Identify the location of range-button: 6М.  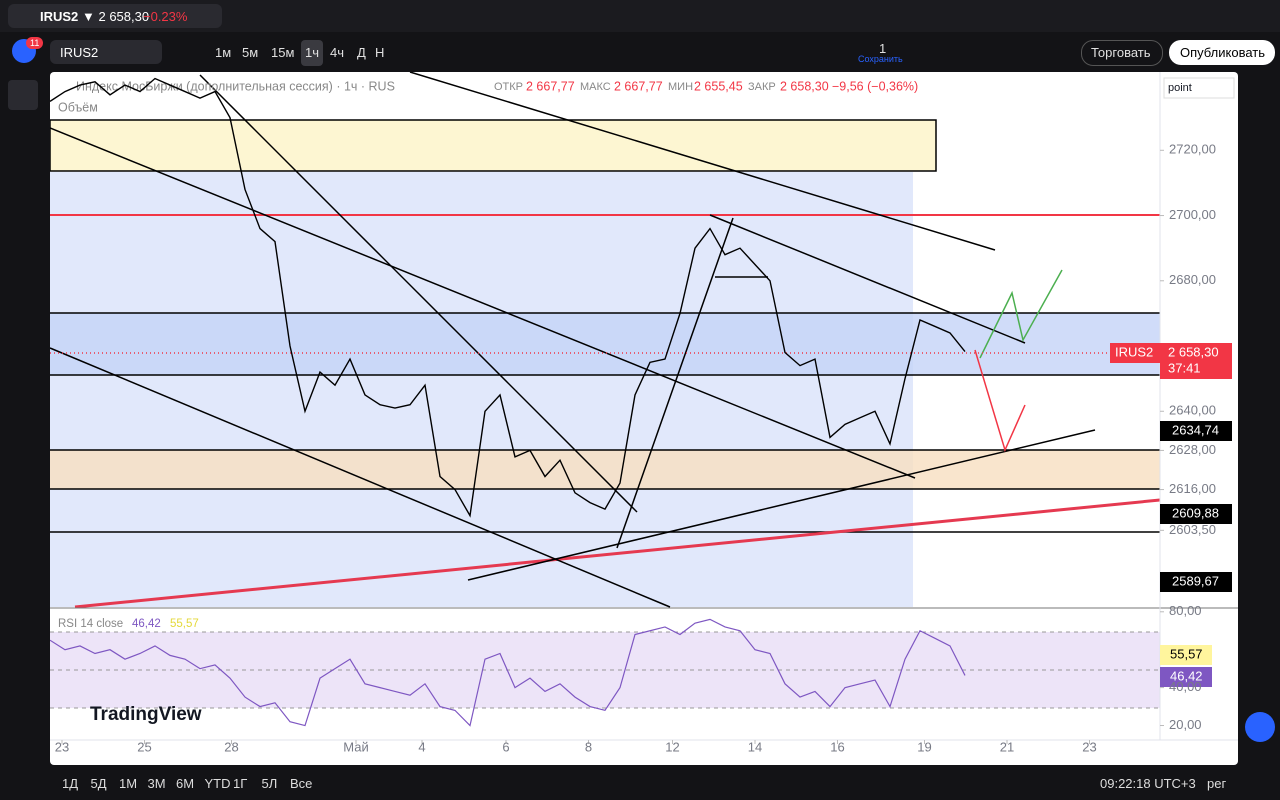
(185, 783).